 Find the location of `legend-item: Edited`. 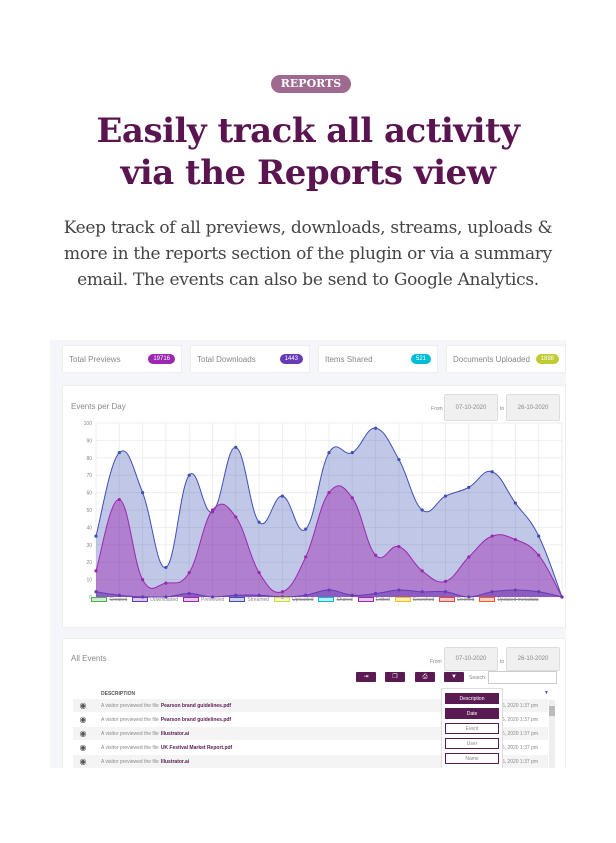

legend-item: Edited is located at coordinates (373, 600).